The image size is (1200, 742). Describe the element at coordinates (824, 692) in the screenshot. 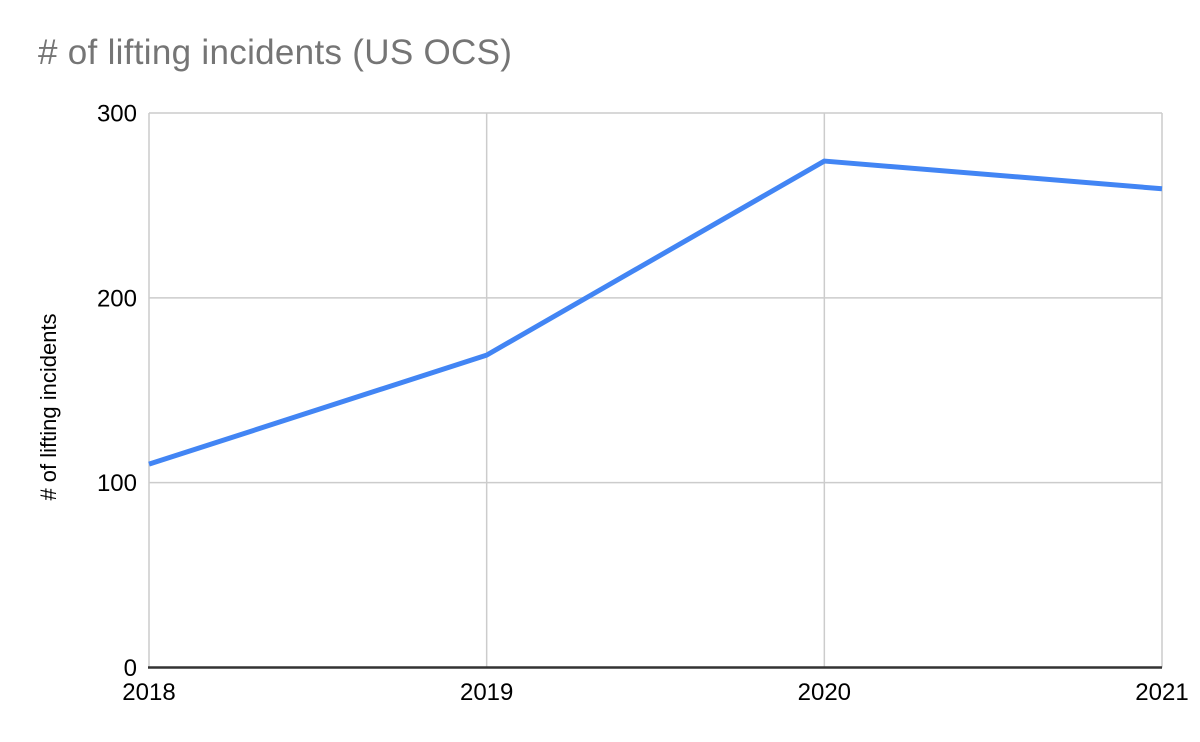

I see `x-tick-label: 2020` at that location.